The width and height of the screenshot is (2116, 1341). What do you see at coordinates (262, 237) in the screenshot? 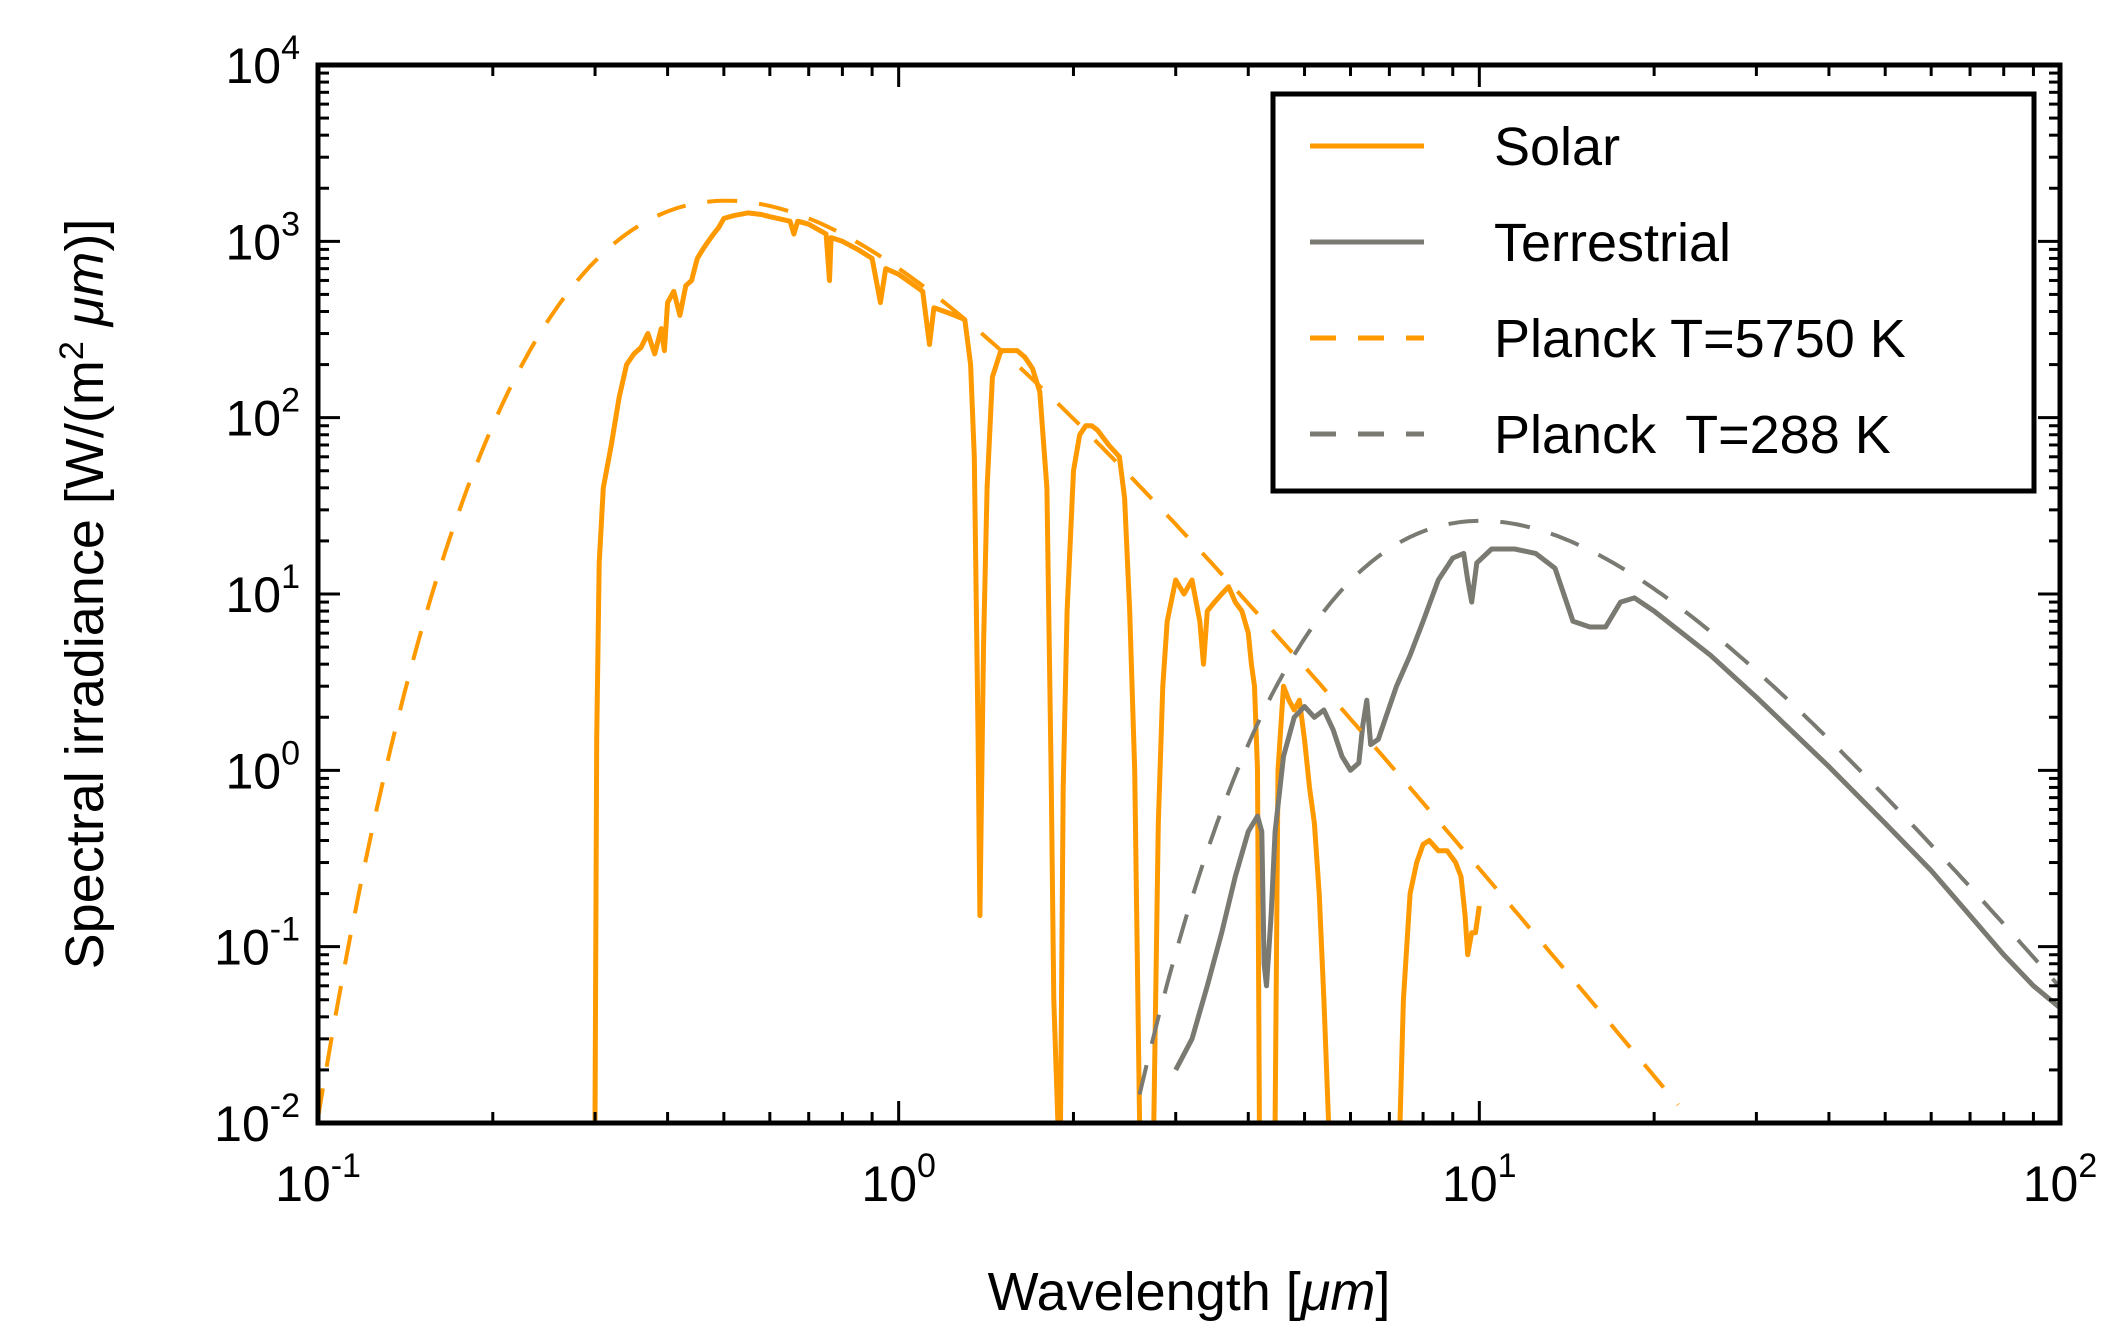
I see `y-tick-label: 10³` at bounding box center [262, 237].